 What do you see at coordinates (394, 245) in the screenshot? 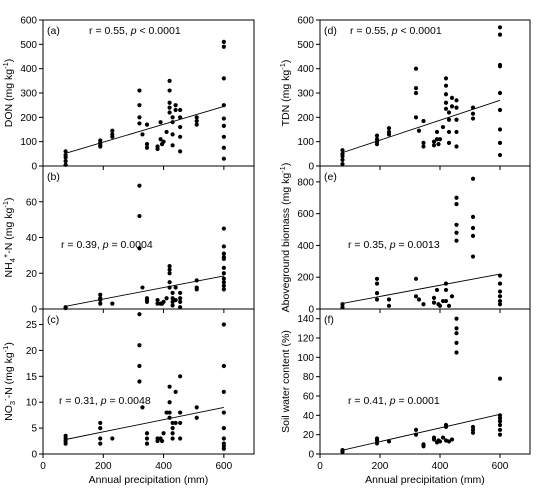
I see `correlation-stat: r = 0.35, p = 0.0013` at bounding box center [394, 245].